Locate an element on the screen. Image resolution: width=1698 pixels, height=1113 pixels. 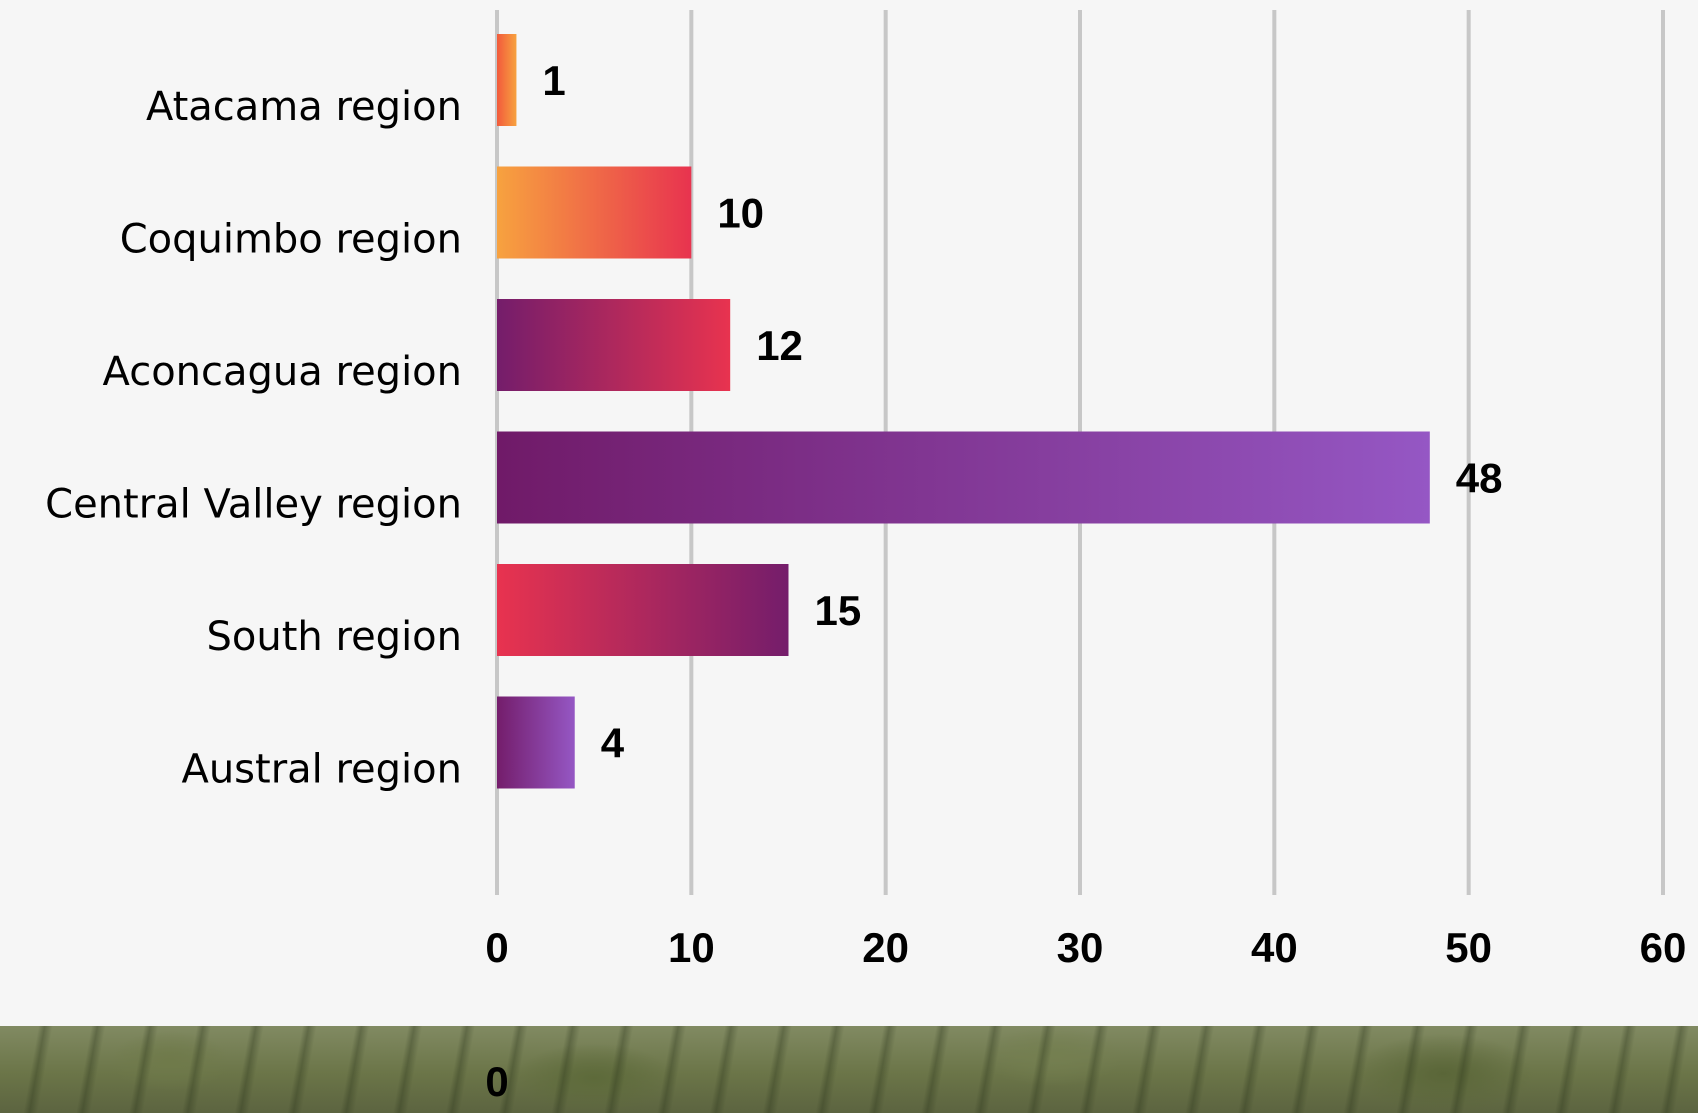
category-label: Central Valley region is located at coordinates (253, 505).